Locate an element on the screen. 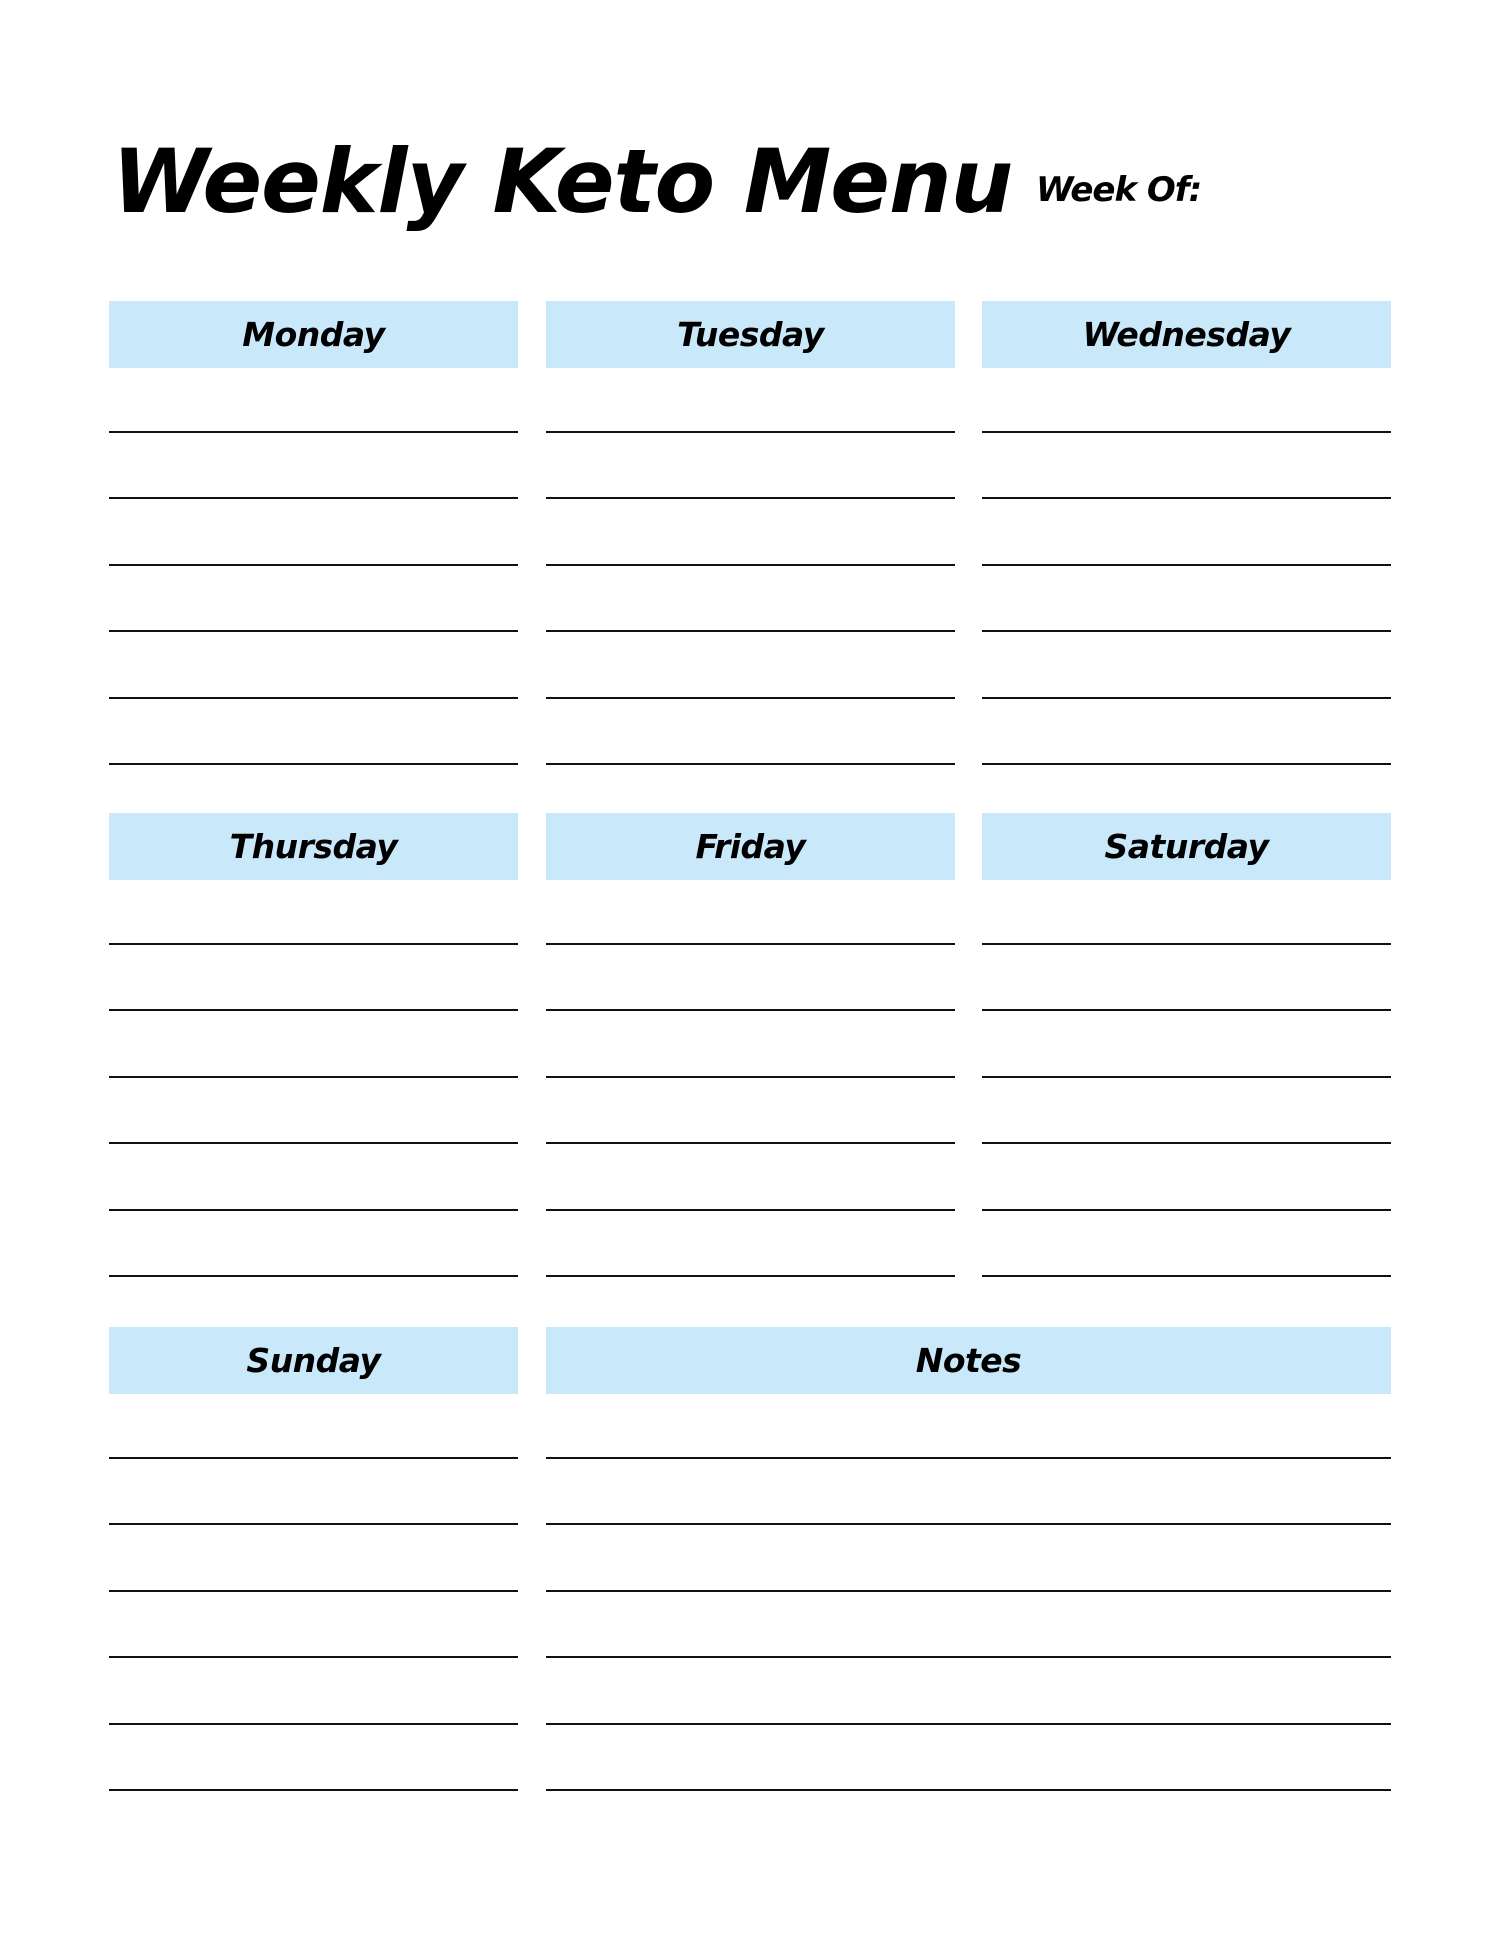  section-header: Friday is located at coordinates (750, 846).